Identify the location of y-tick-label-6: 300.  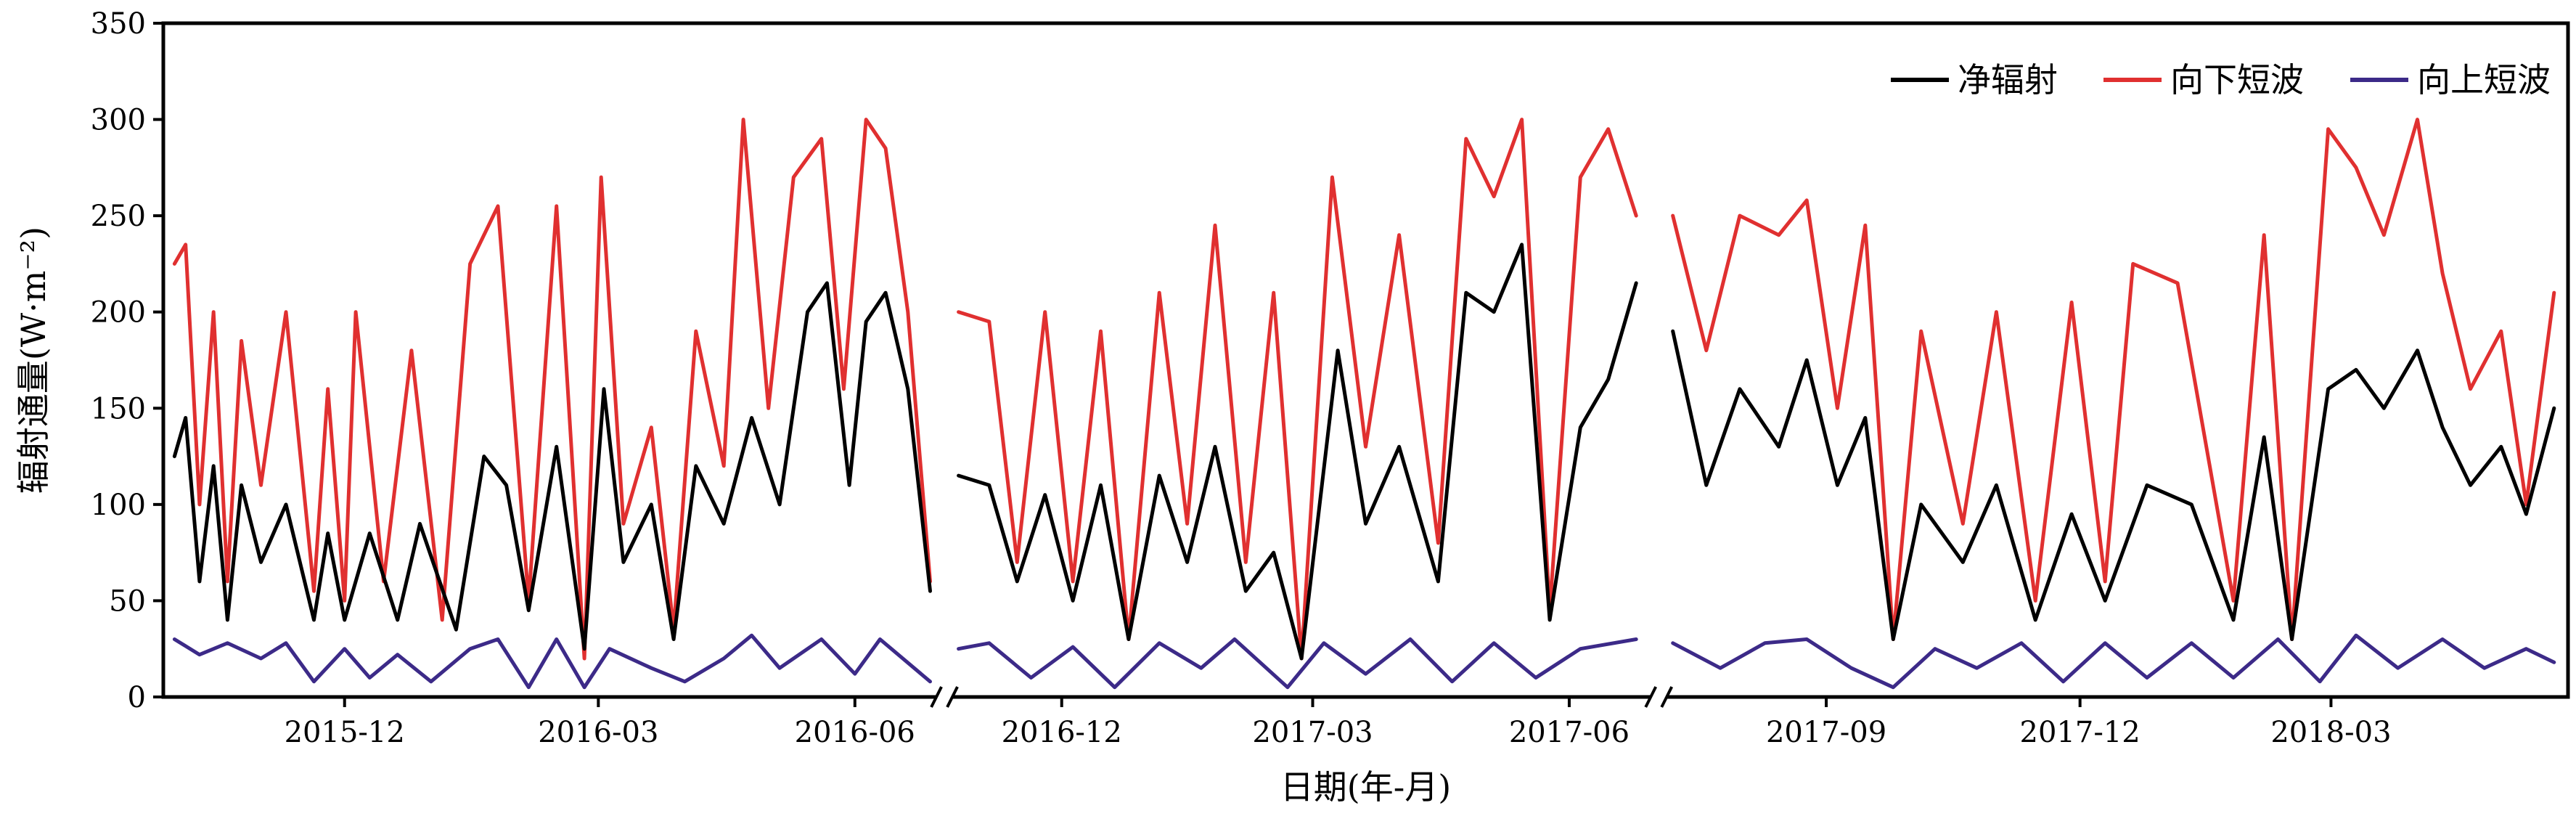
(119, 120).